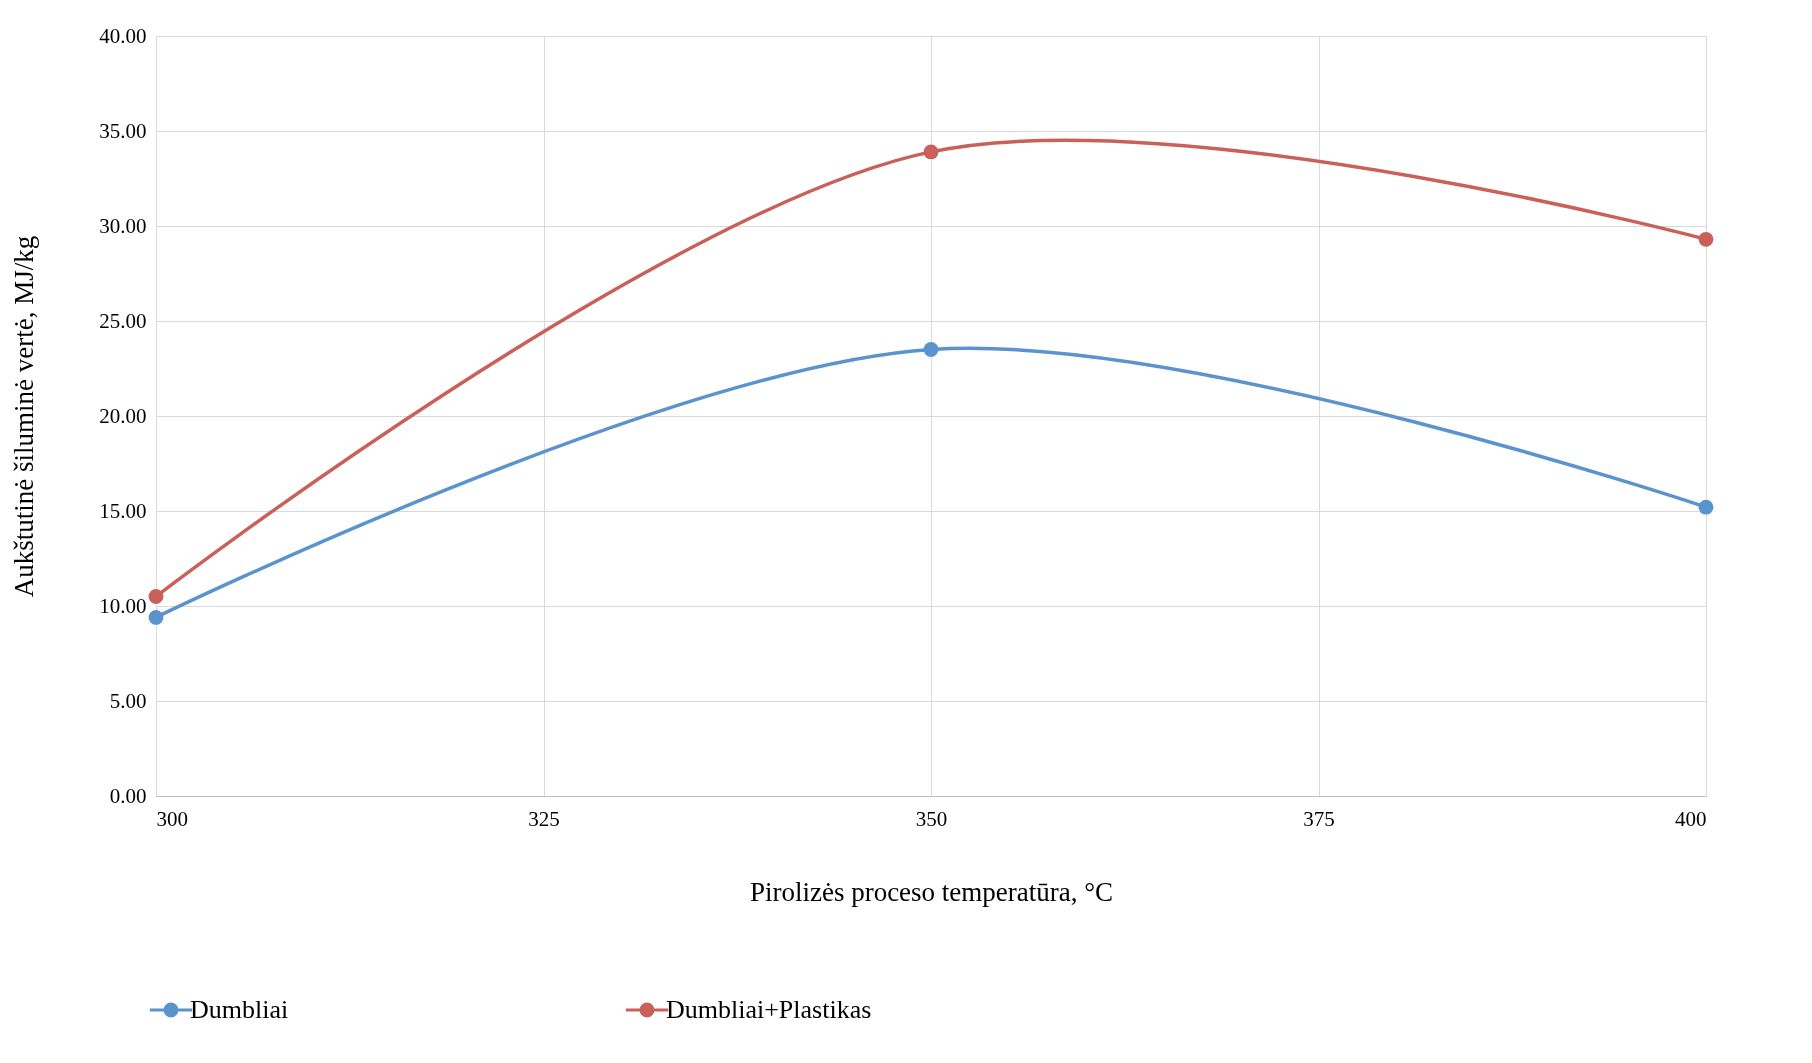  Describe the element at coordinates (931, 818) in the screenshot. I see `x-tick-label: 350` at that location.